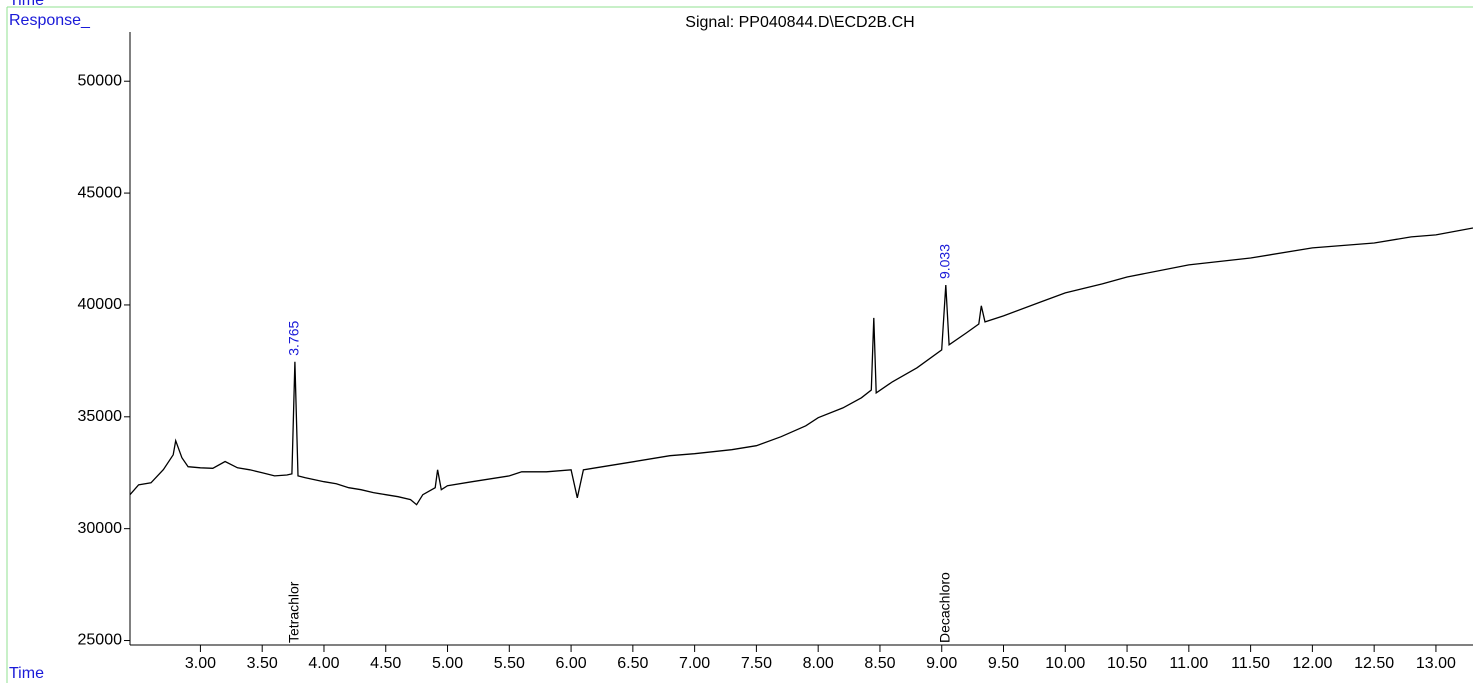 Image resolution: width=1473 pixels, height=683 pixels. What do you see at coordinates (100, 304) in the screenshot?
I see `y-tick-label: 40000` at bounding box center [100, 304].